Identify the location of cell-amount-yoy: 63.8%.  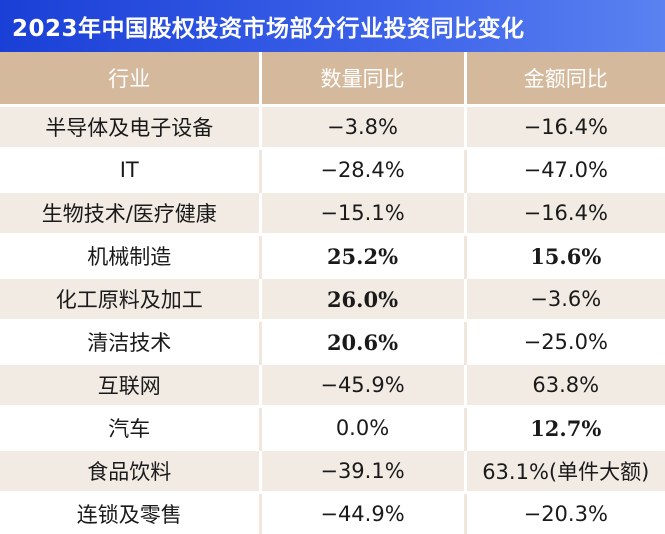
(565, 385).